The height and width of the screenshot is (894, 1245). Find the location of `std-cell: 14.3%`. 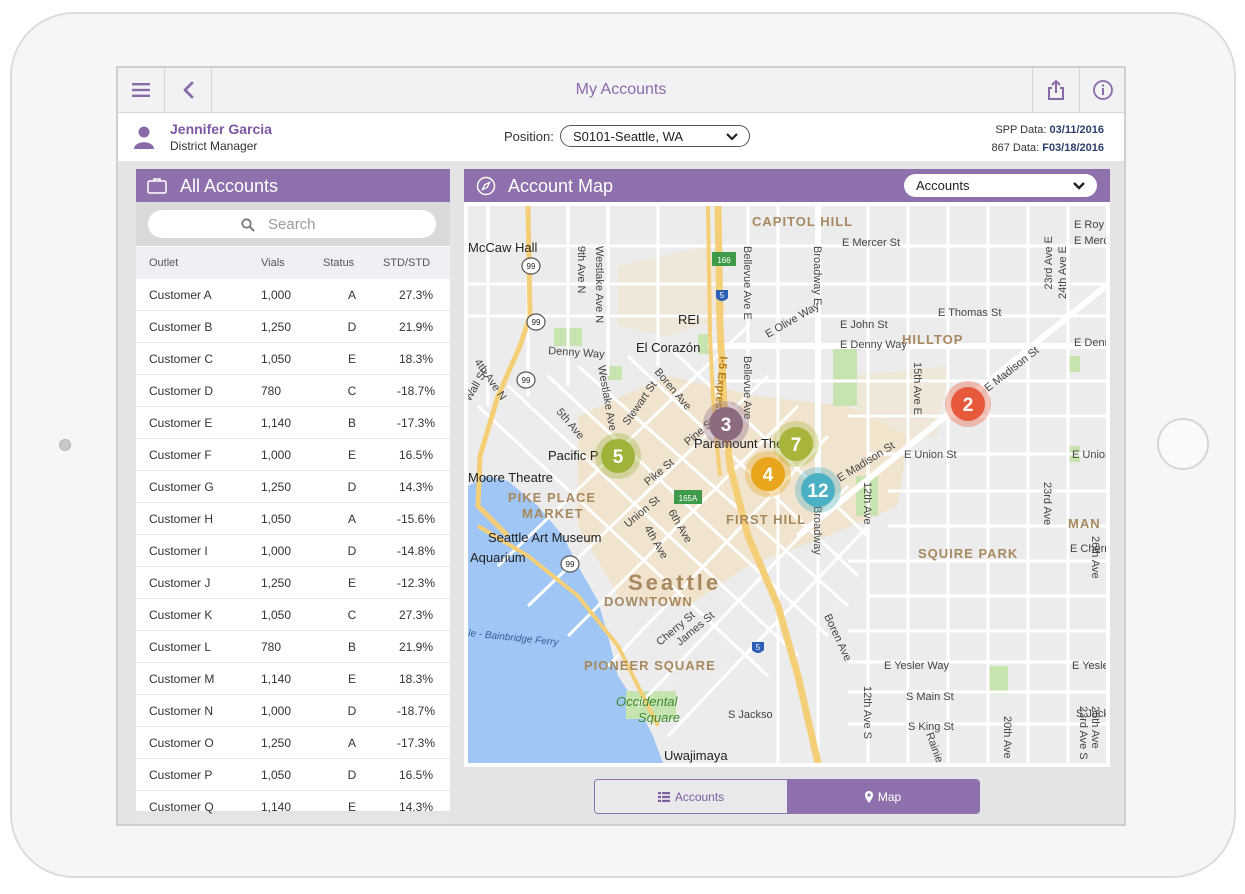

std-cell: 14.3% is located at coordinates (416, 806).